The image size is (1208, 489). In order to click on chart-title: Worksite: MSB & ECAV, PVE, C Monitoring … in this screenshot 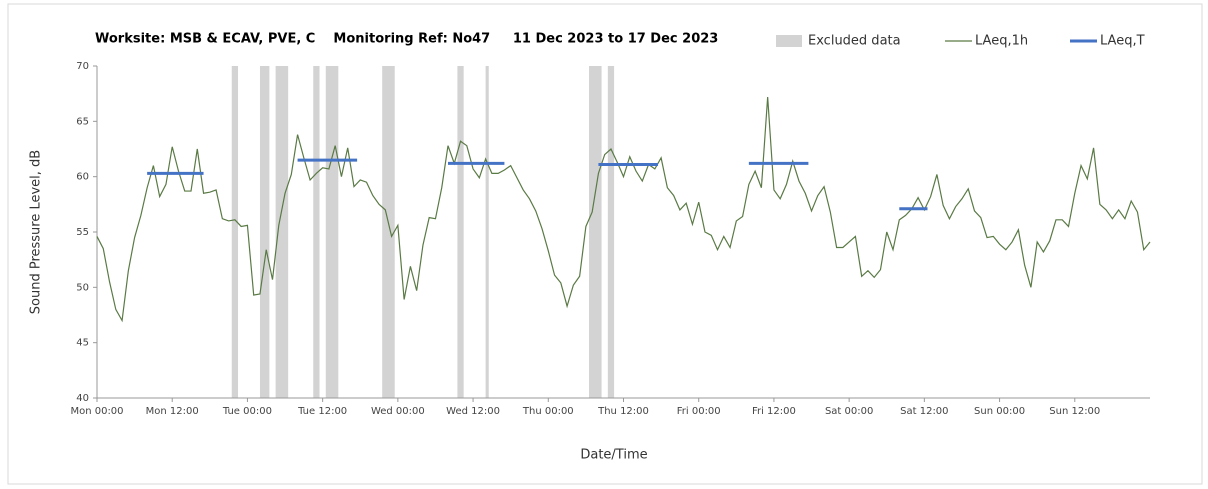, I will do `click(406, 39)`.